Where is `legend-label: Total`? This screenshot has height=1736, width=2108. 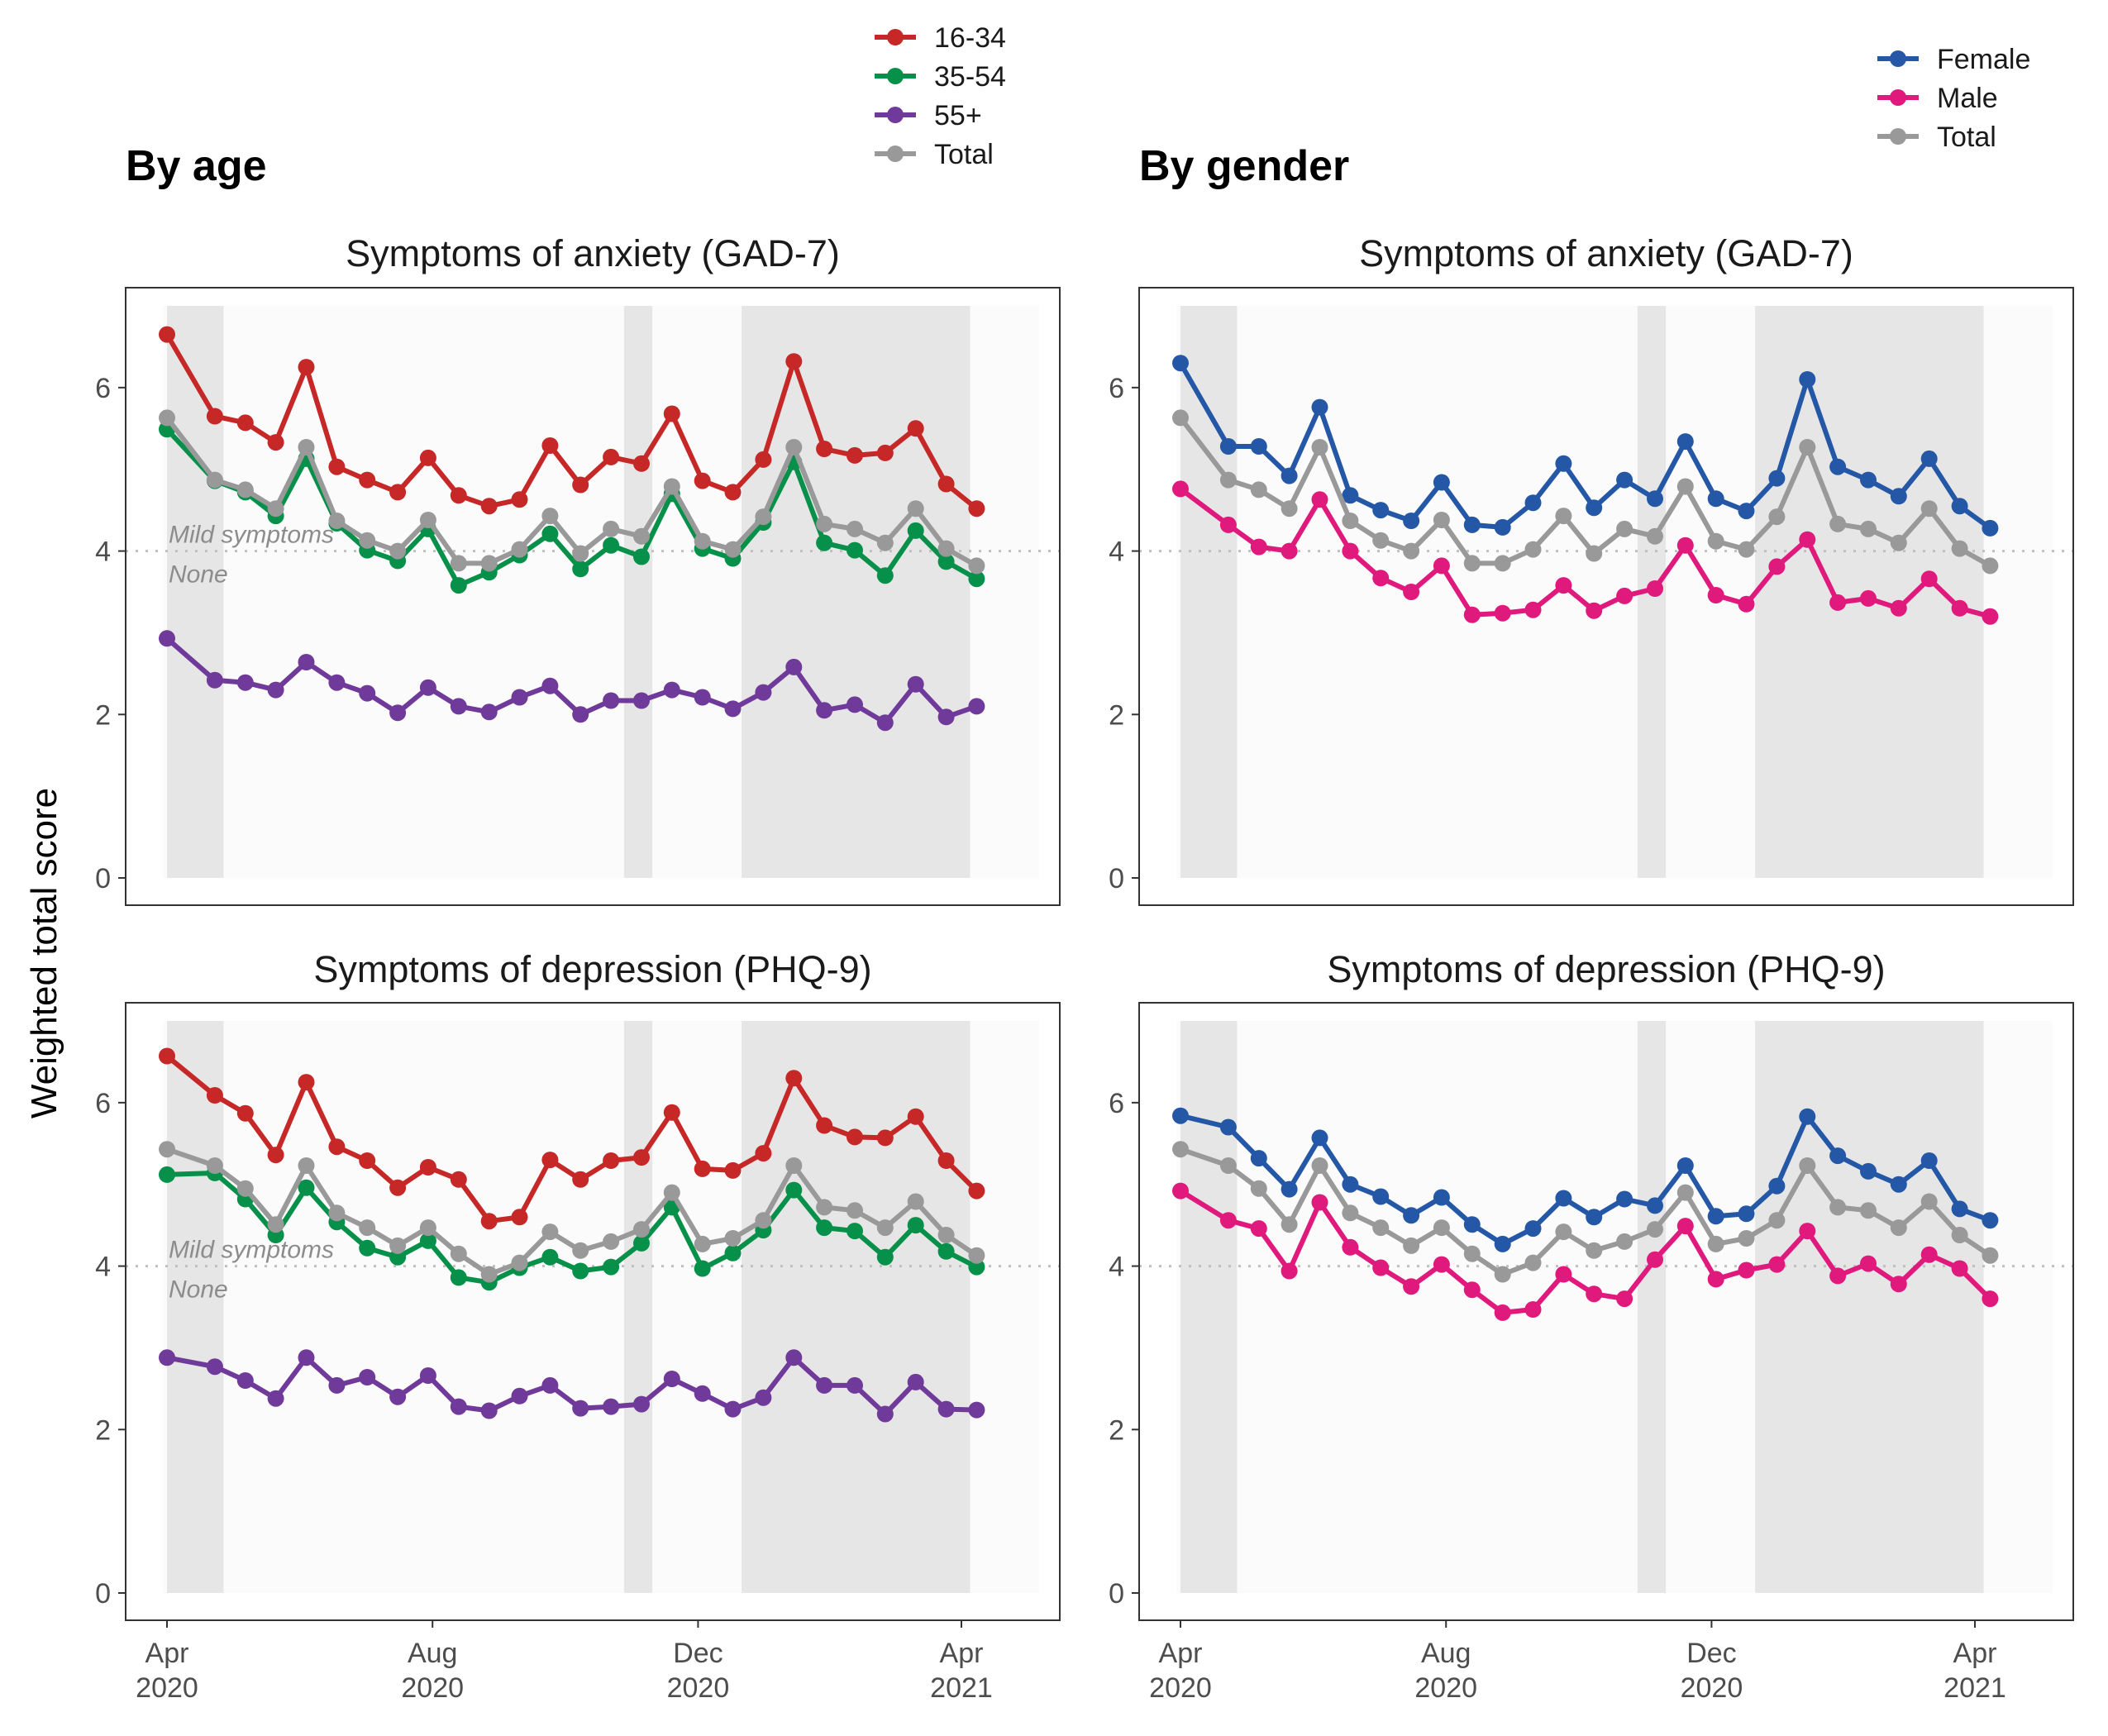
legend-label: Total is located at coordinates (964, 154).